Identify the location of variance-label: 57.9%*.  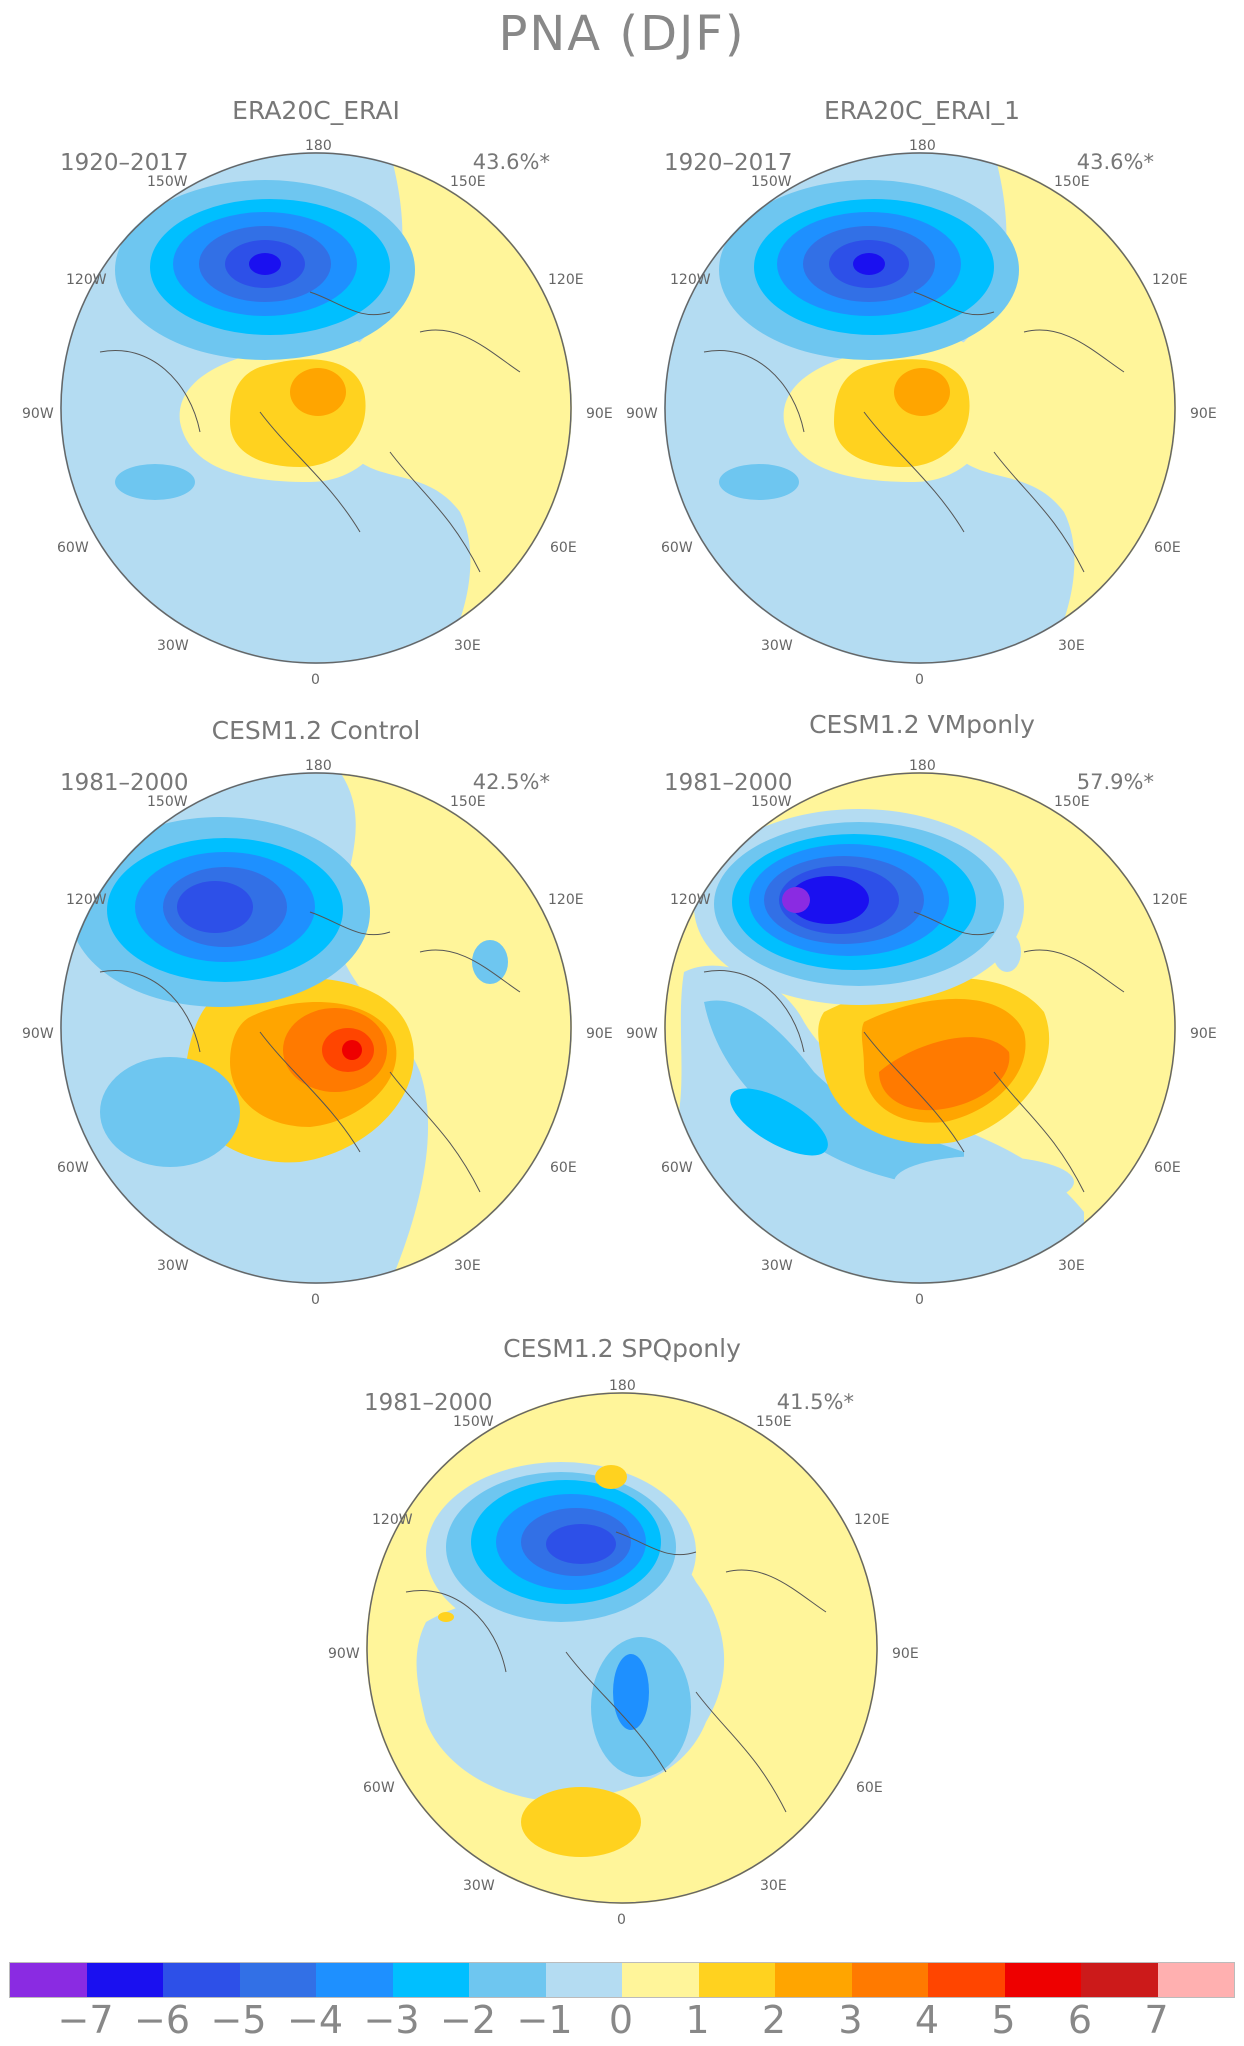
(1115, 782).